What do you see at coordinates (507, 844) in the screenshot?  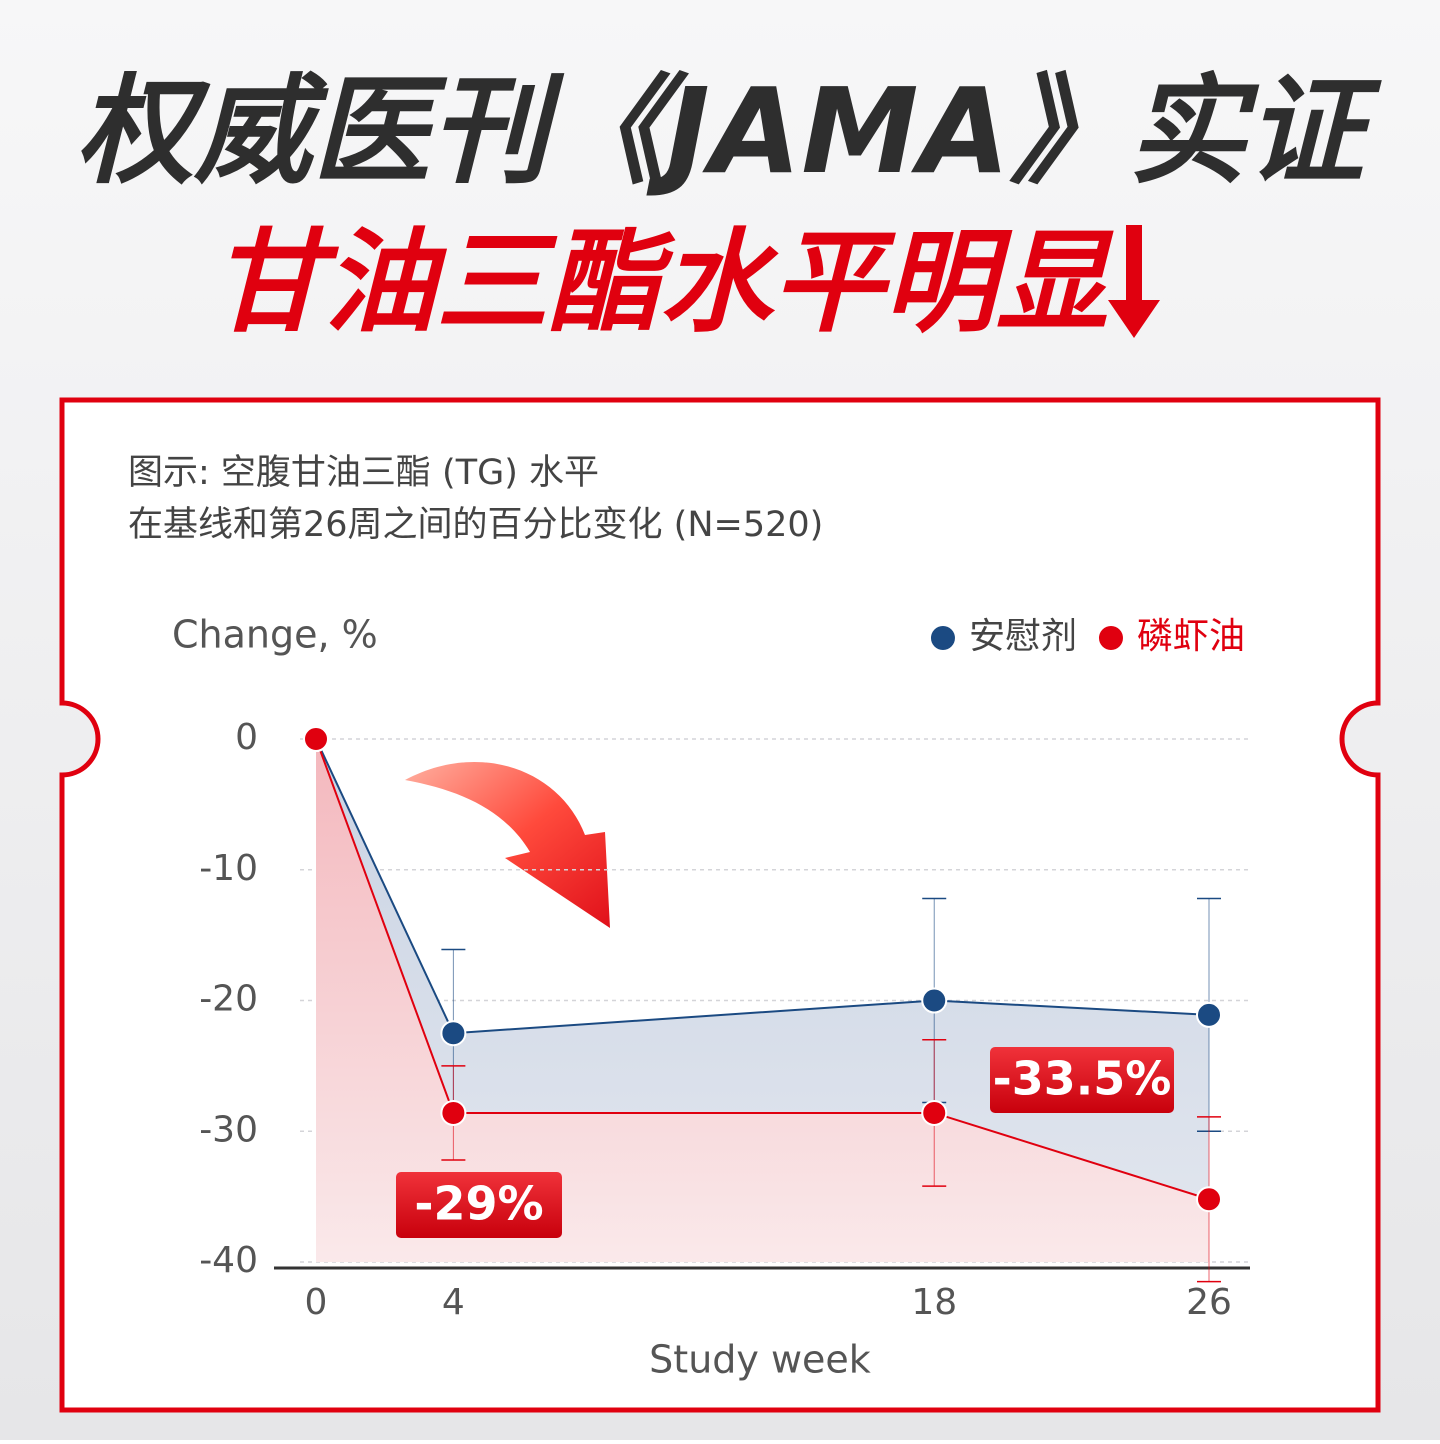 I see `decorative-arrow` at bounding box center [507, 844].